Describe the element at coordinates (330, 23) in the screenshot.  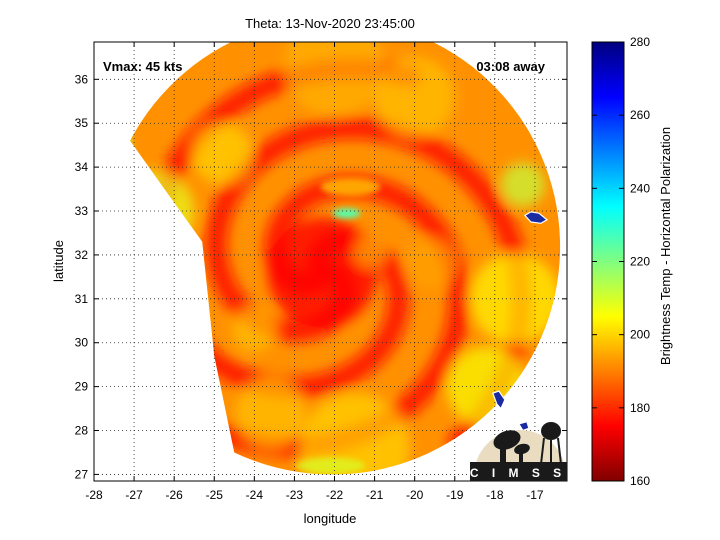
I see `chart-title: Theta: 13-Nov-2020 23:45:00` at that location.